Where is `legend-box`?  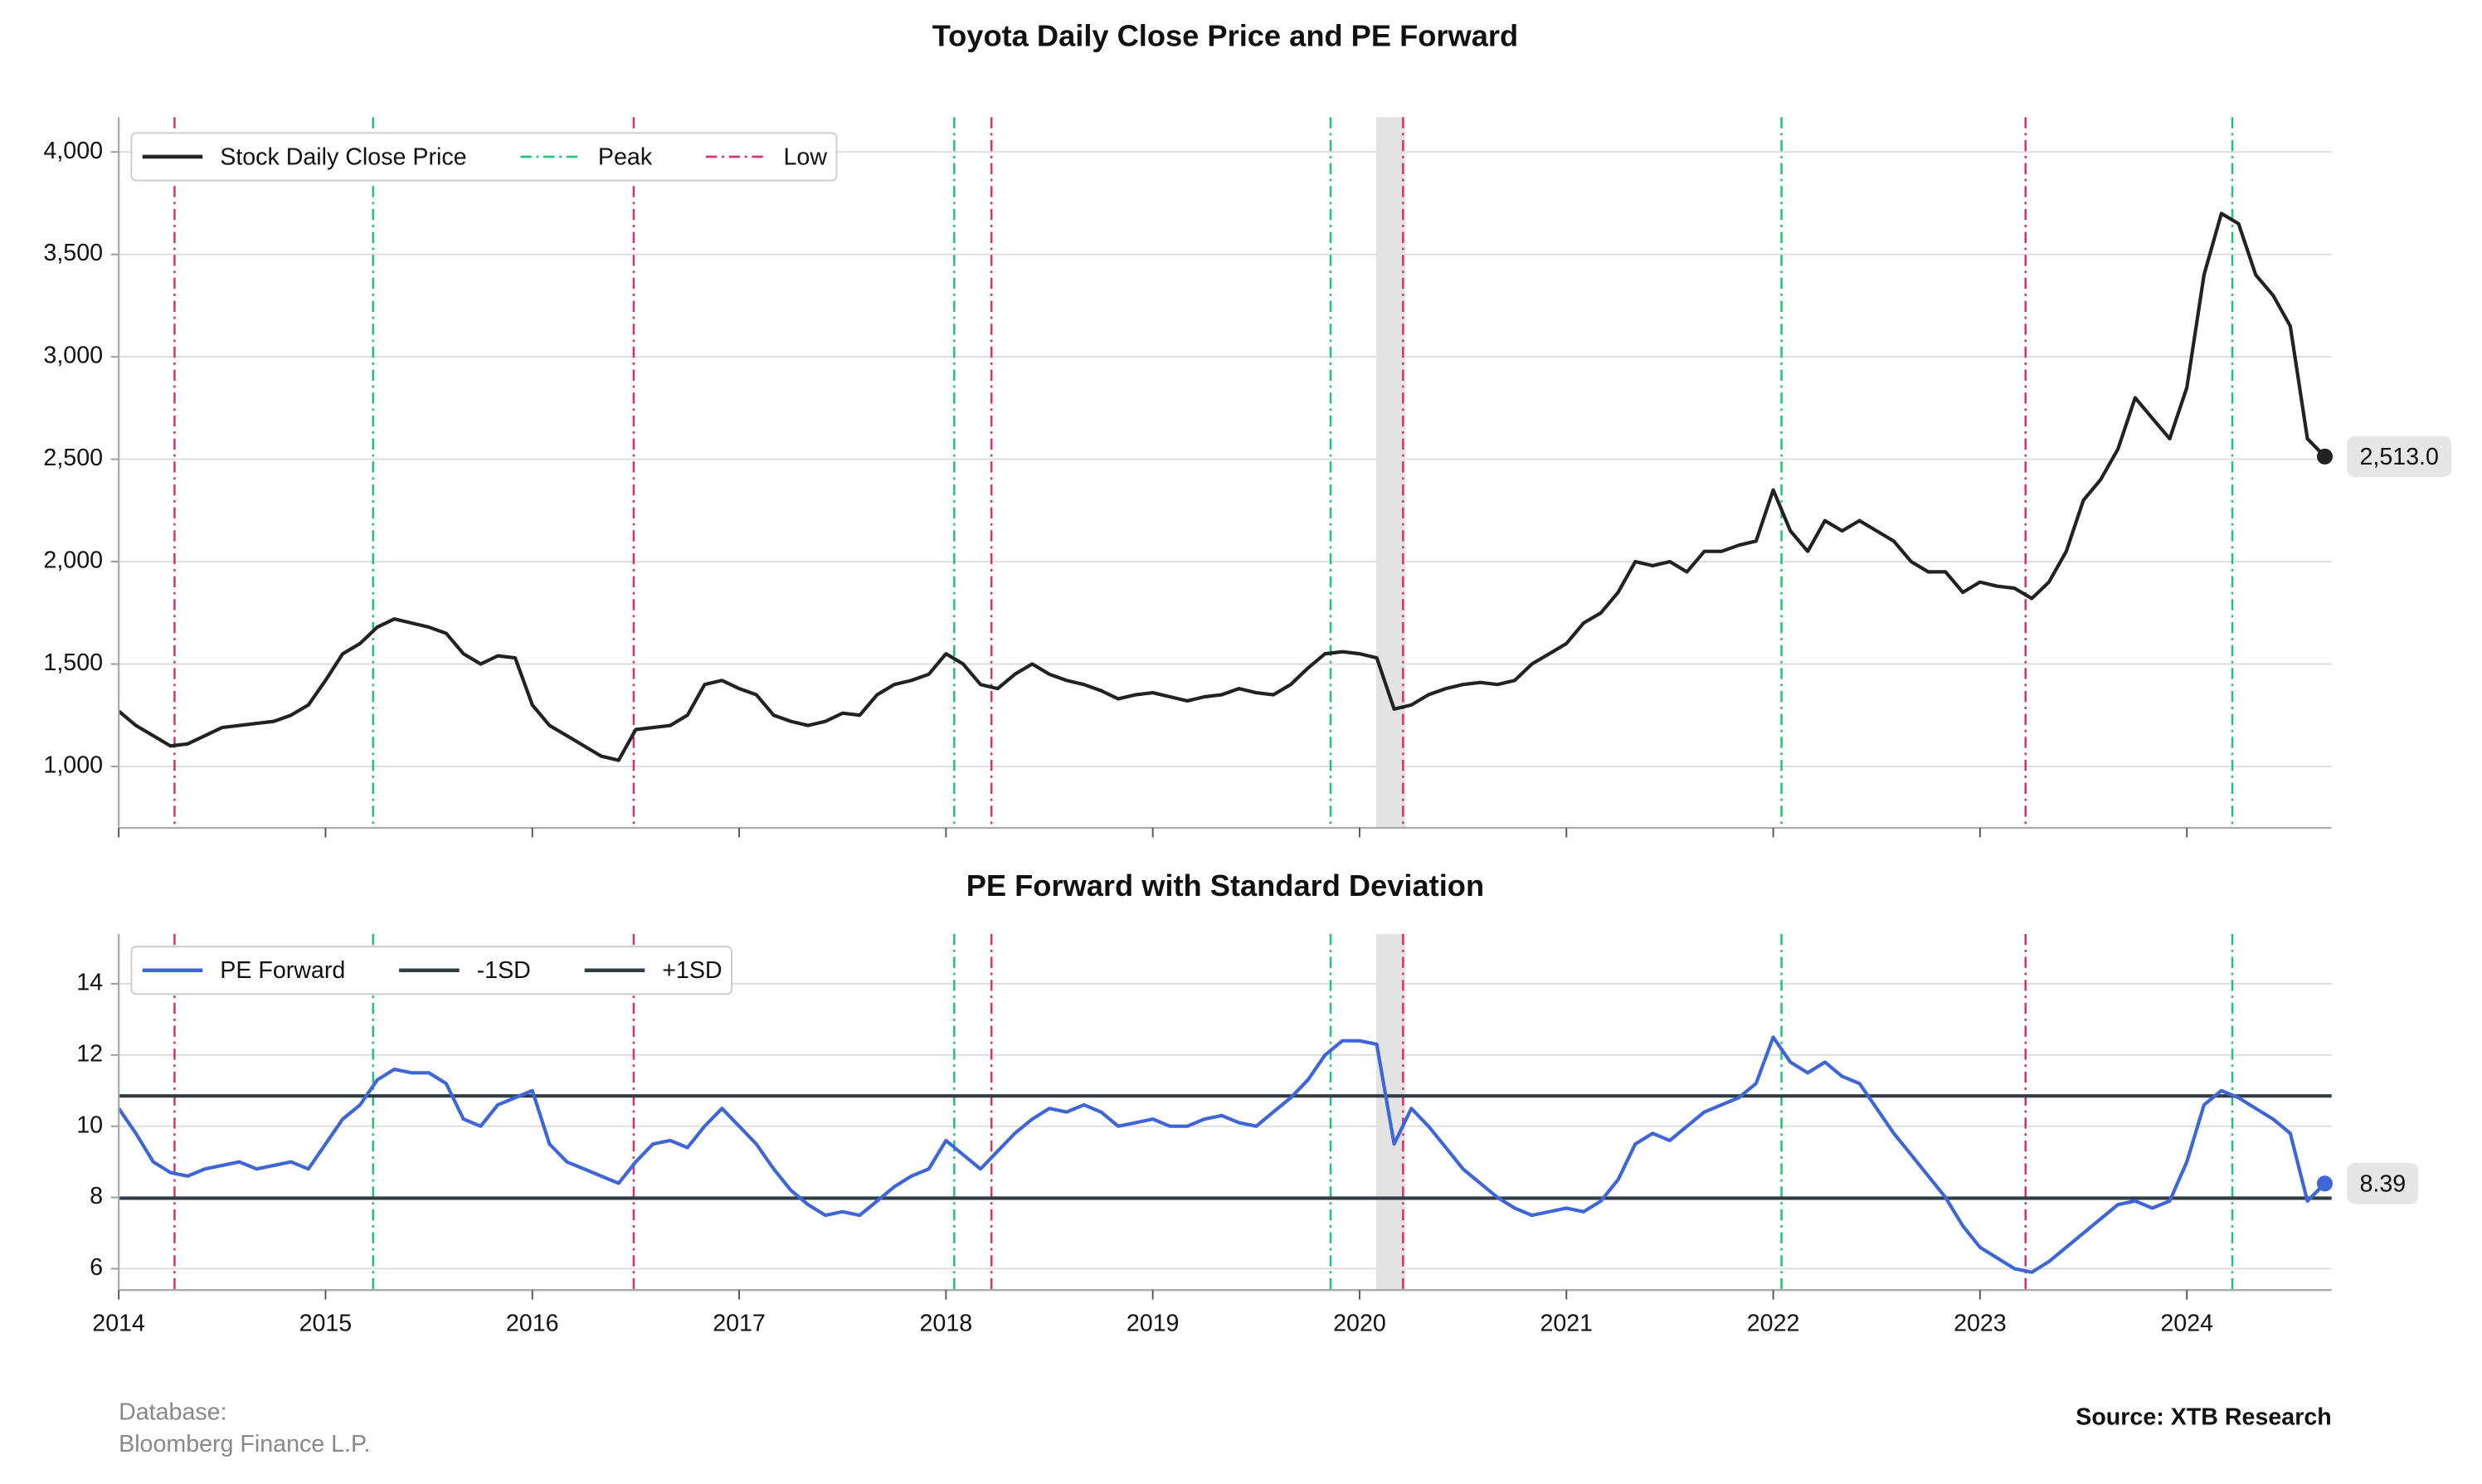 legend-box is located at coordinates (484, 157).